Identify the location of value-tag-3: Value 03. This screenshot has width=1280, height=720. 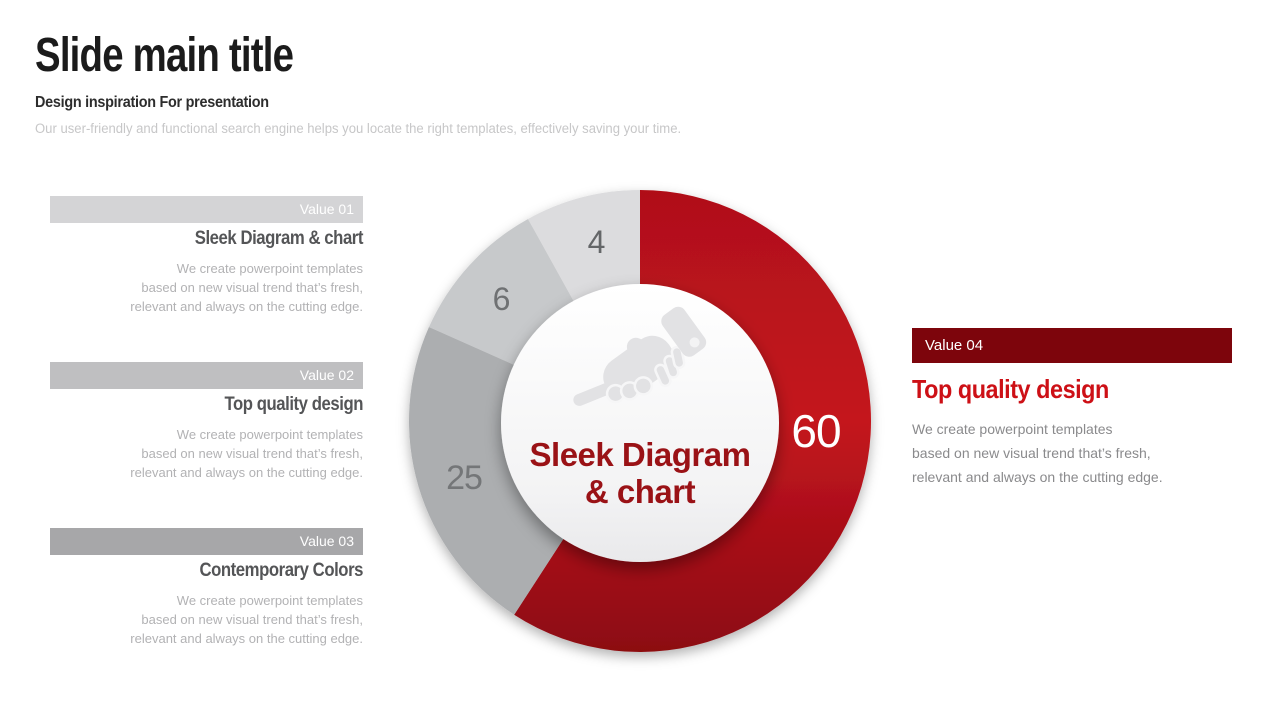
(206, 541).